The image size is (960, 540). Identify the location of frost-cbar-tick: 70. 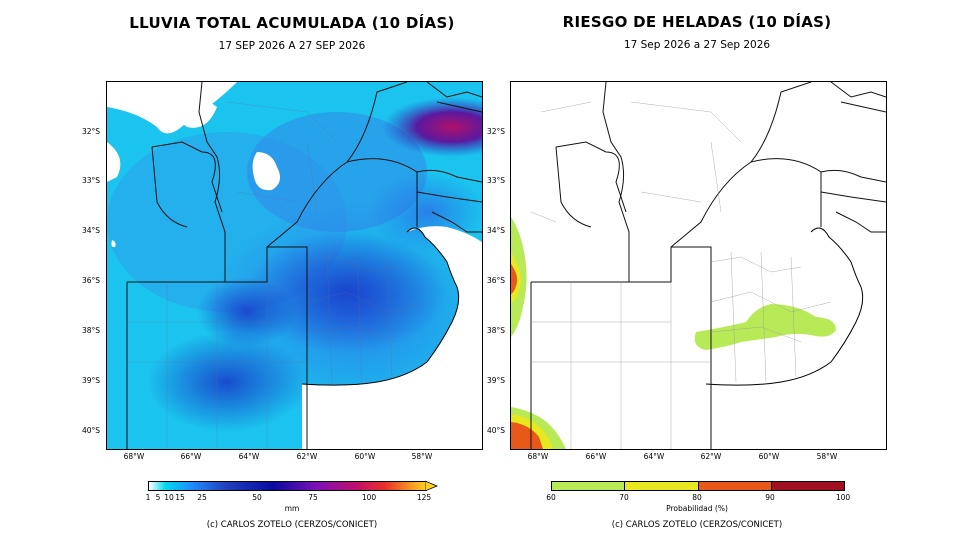
(624, 497).